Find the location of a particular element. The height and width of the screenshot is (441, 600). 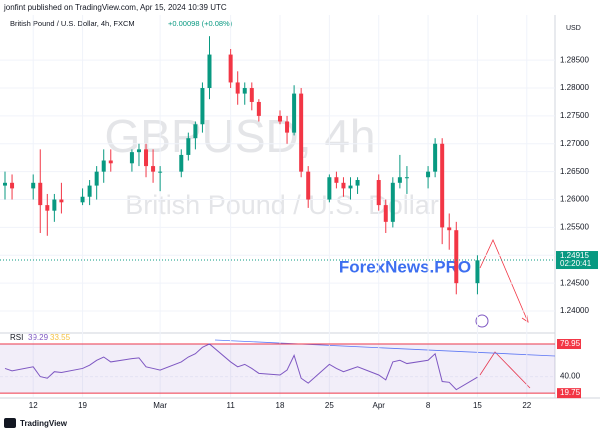

x-tick-label: 15 is located at coordinates (477, 405).